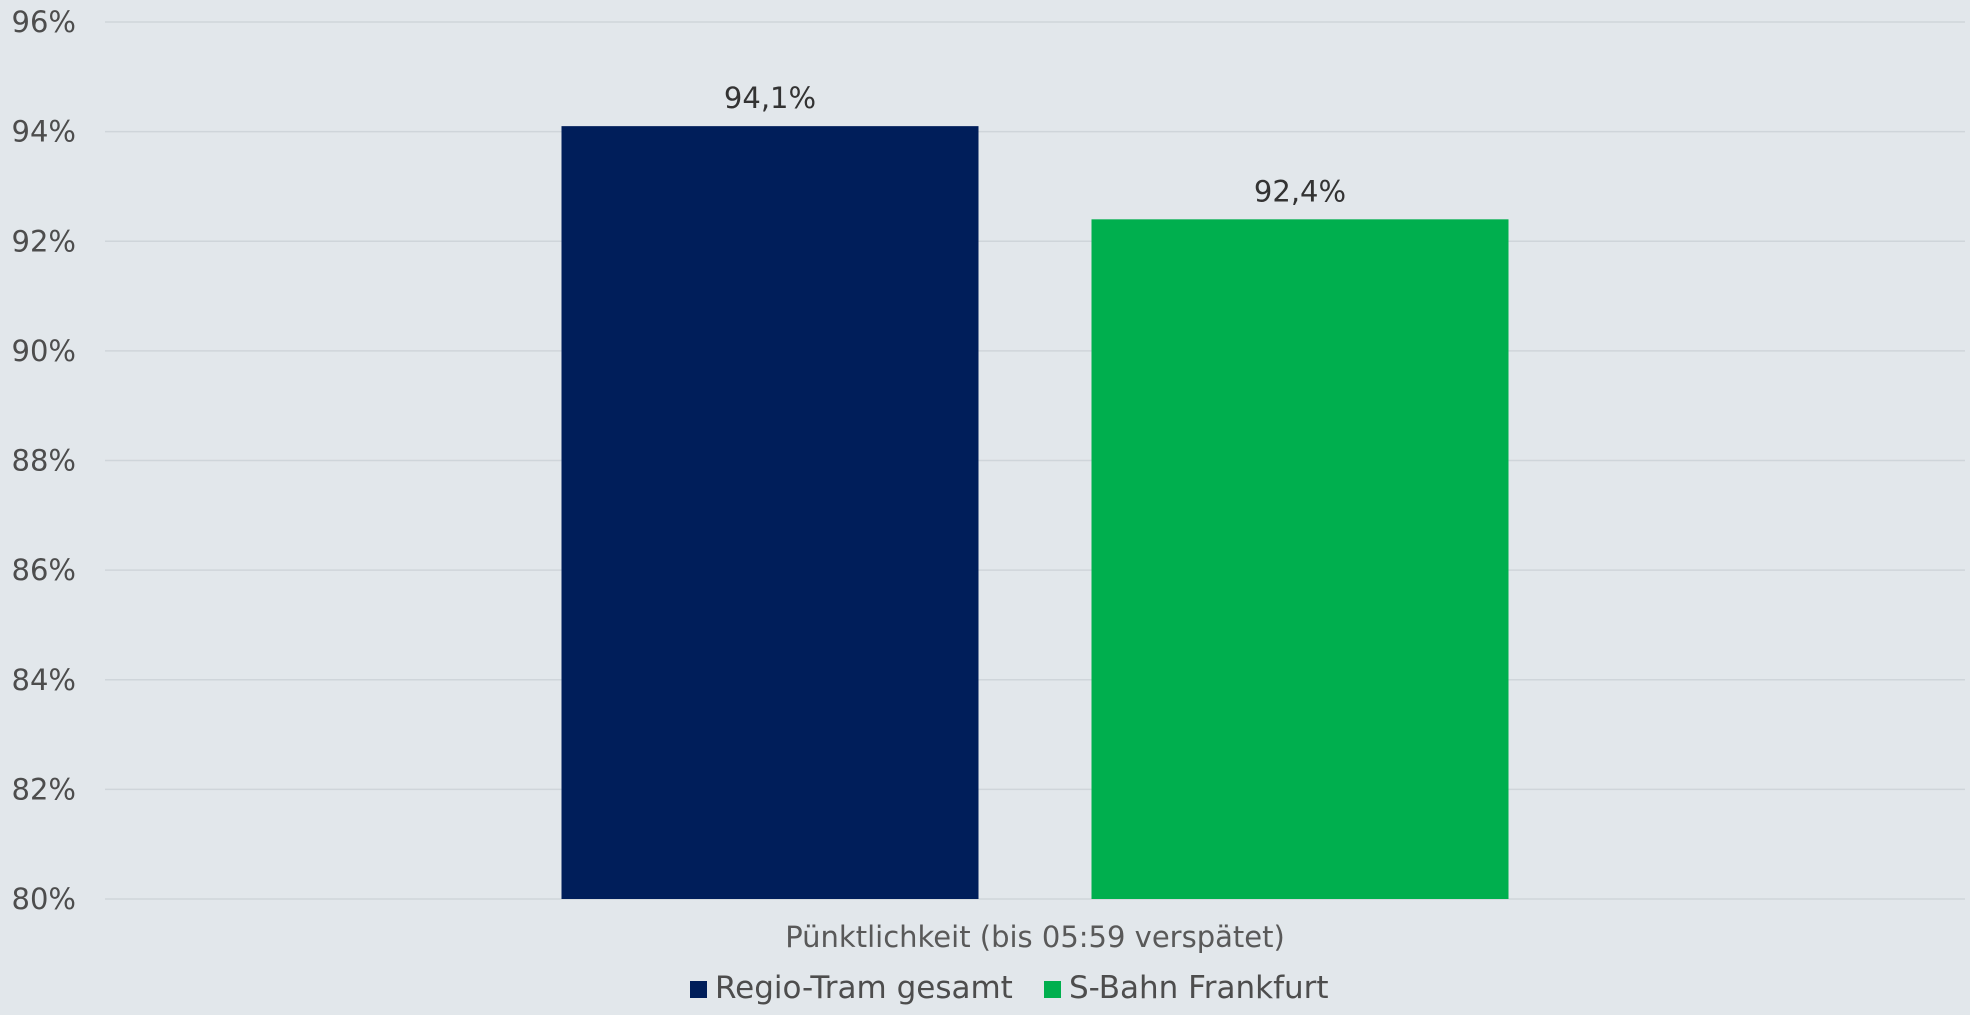  Describe the element at coordinates (44, 241) in the screenshot. I see `y-tick-label: 92%` at that location.